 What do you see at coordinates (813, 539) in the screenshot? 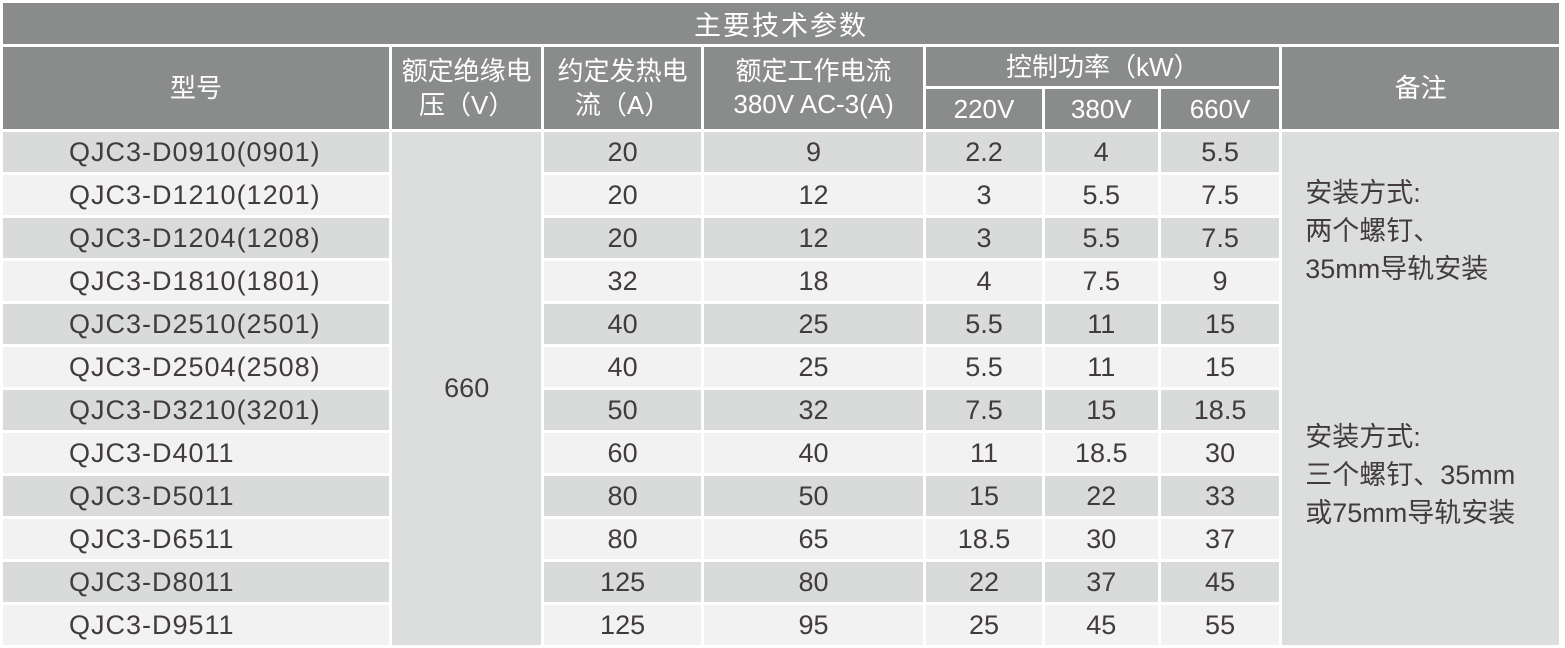
I see `working-current-value: 65` at bounding box center [813, 539].